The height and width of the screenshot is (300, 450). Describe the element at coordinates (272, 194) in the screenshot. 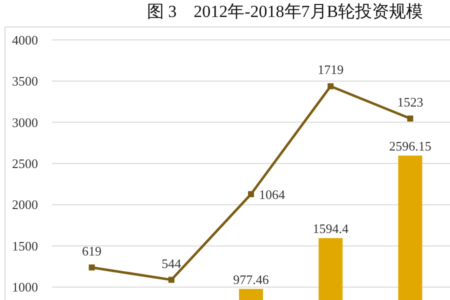

I see `data-label: 1064` at that location.